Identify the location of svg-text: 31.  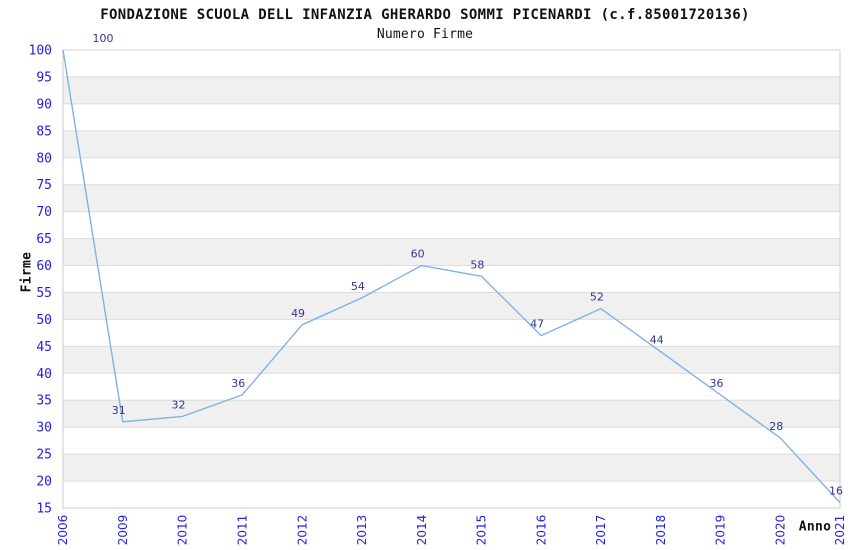
(119, 410).